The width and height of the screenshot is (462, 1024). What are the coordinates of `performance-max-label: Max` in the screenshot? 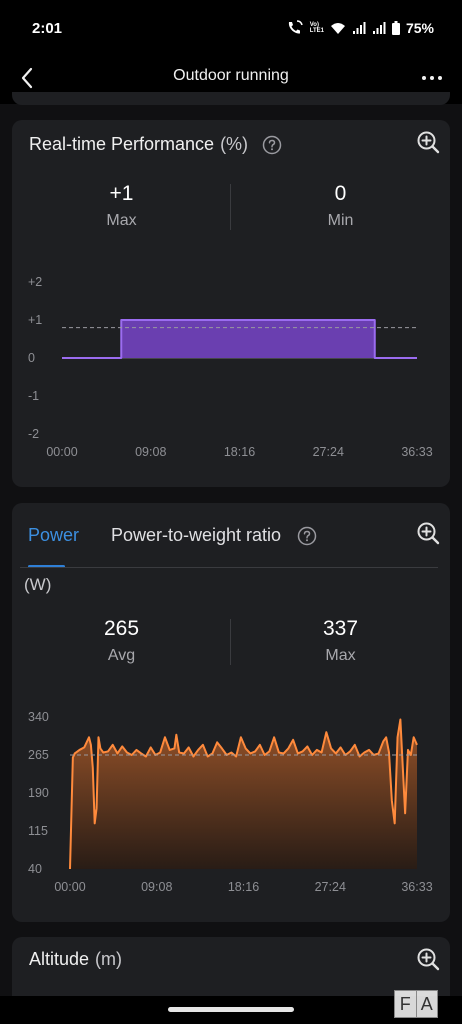 It's located at (121, 220).